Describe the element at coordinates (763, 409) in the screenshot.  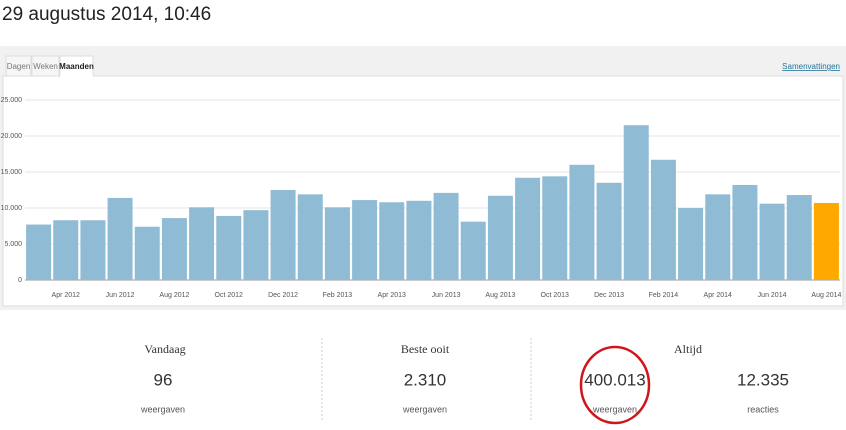
I see `summary-label: reacties` at that location.